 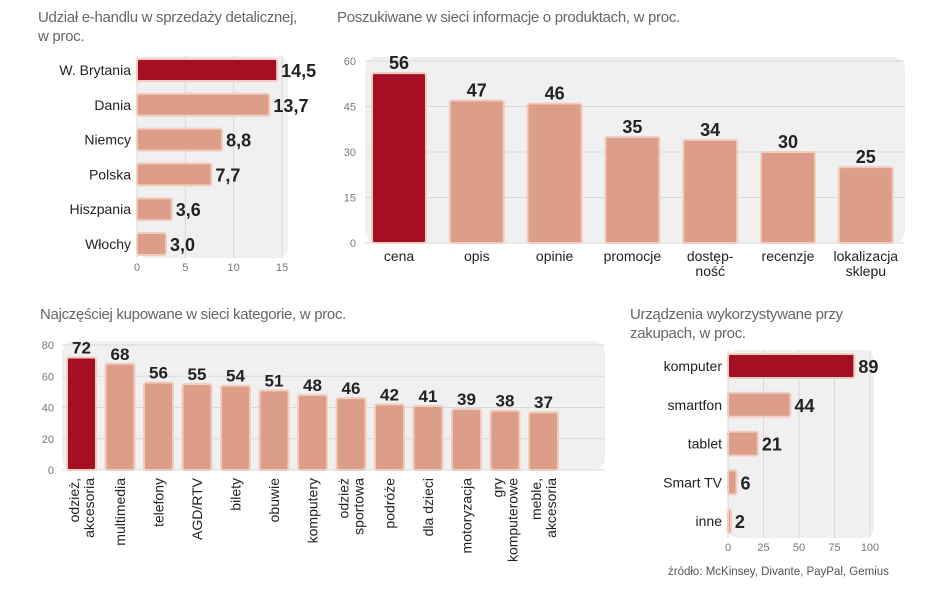 What do you see at coordinates (866, 256) in the screenshot?
I see `category-label: lokalizacja` at bounding box center [866, 256].